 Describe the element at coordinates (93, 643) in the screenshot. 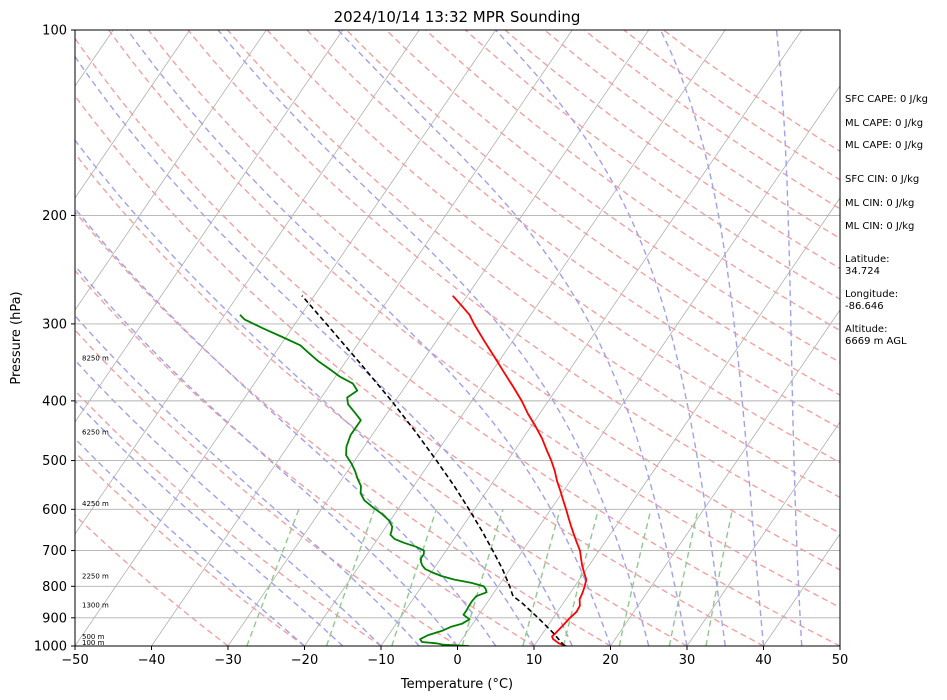

I see `height-label: 100 m` at that location.